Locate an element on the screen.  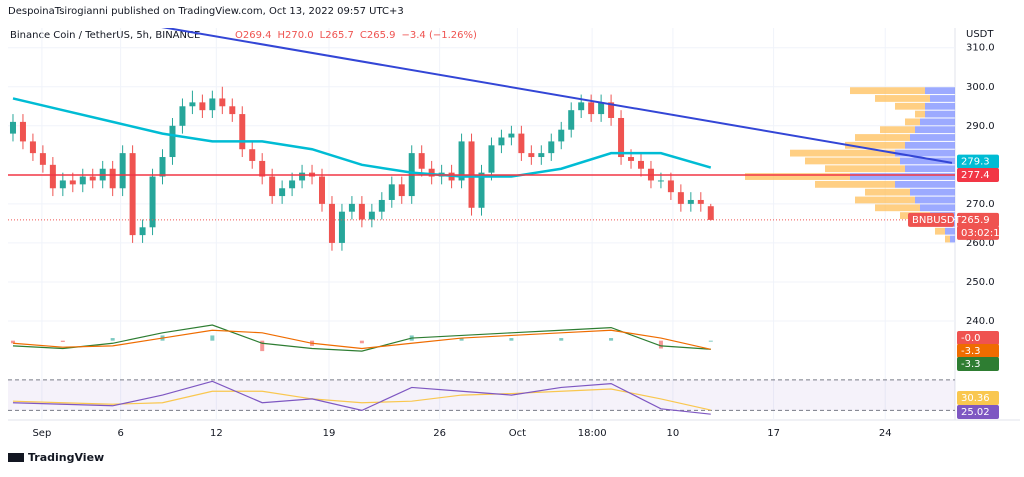
ohlc-legend: H270.0 is located at coordinates (296, 35).